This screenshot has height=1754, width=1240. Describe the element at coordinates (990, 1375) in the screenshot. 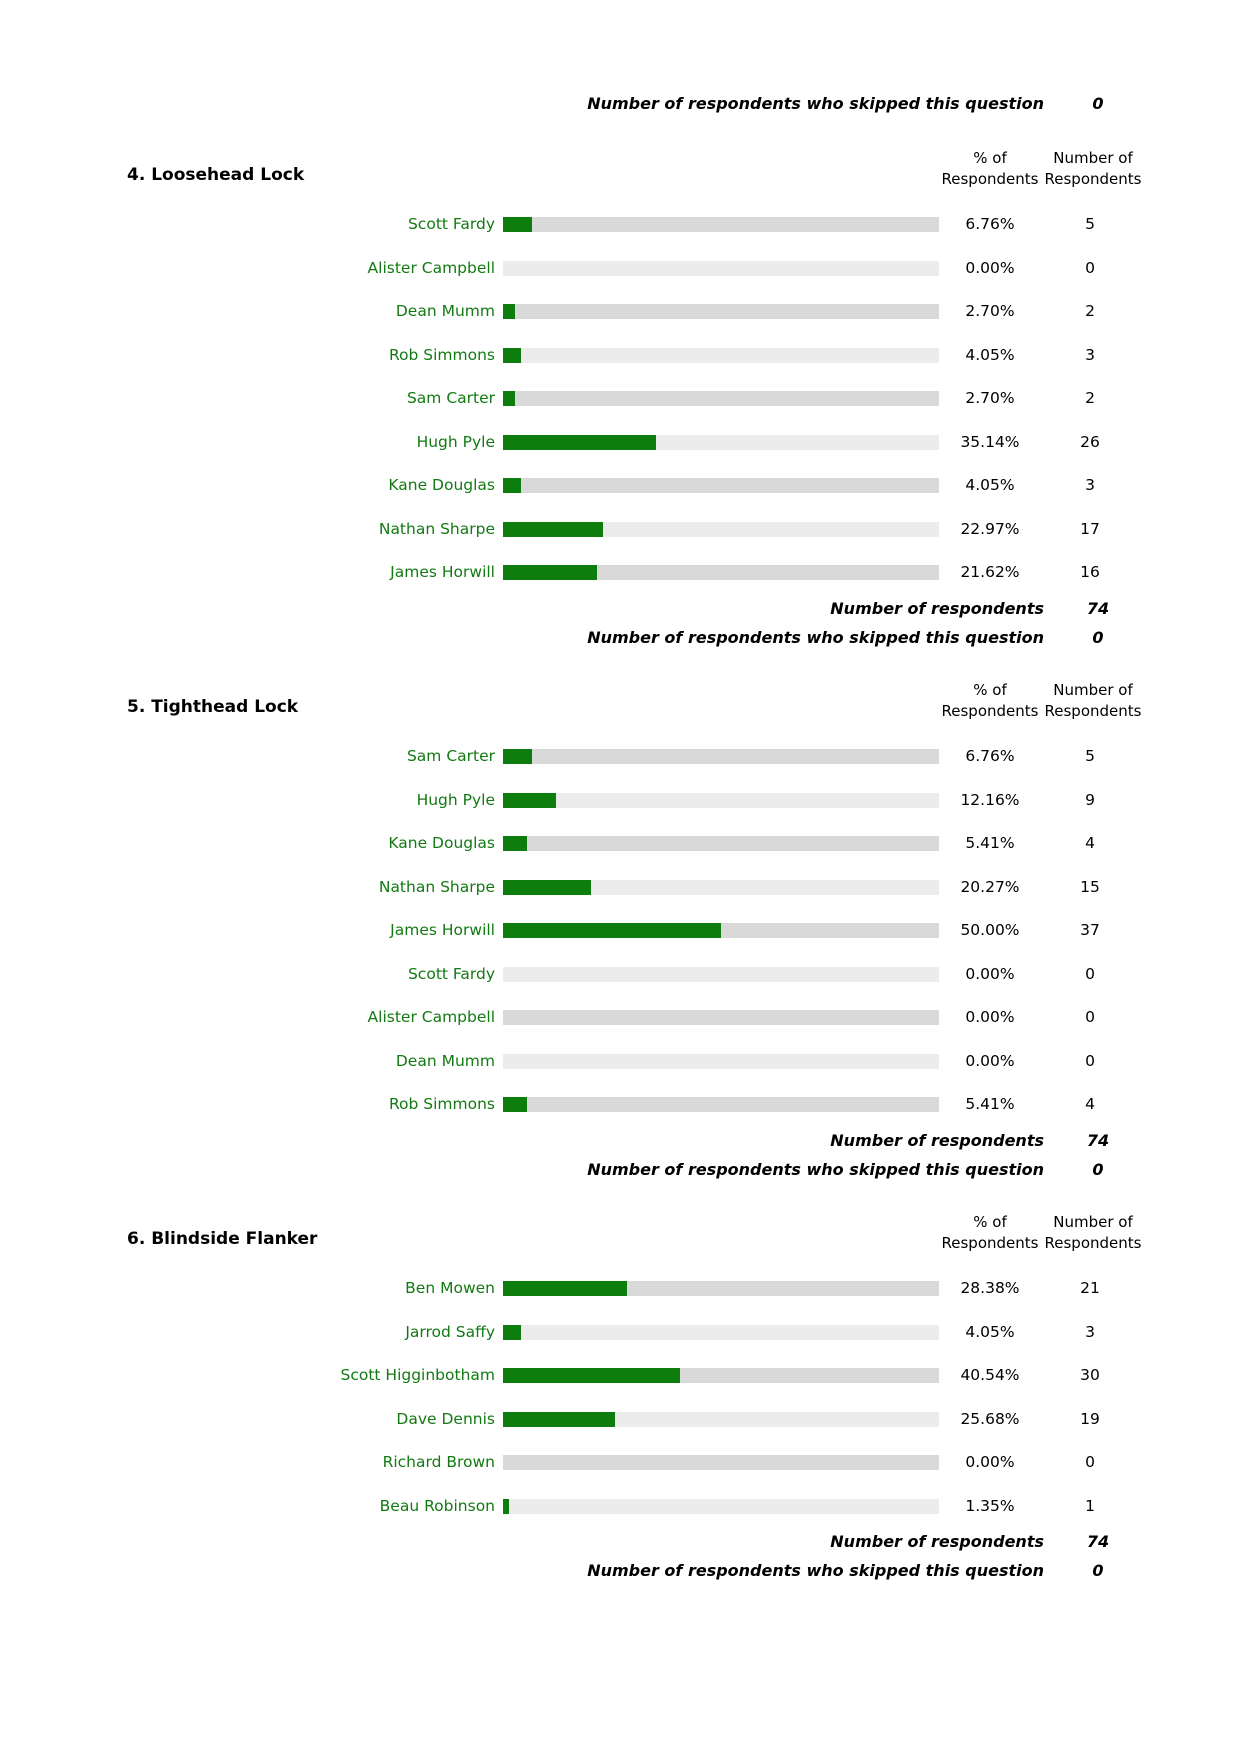

I see `percent-value: 40.54%` at that location.